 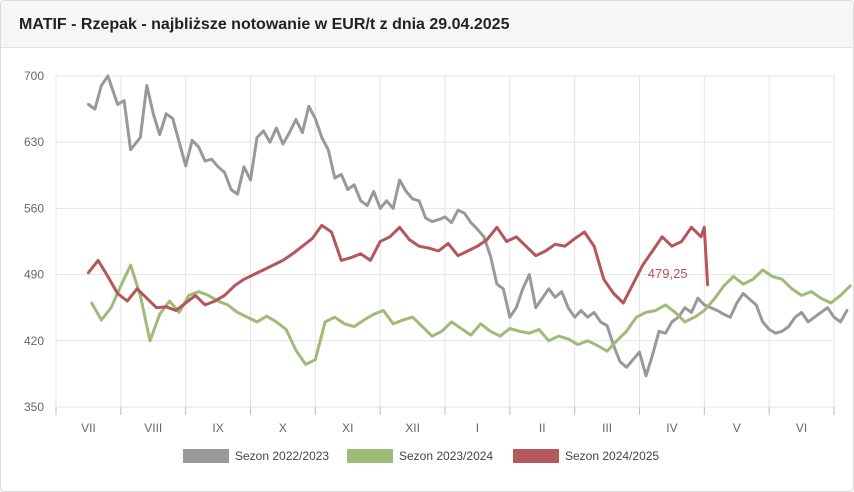 I want to click on y-tick-label: 420, so click(x=34, y=341).